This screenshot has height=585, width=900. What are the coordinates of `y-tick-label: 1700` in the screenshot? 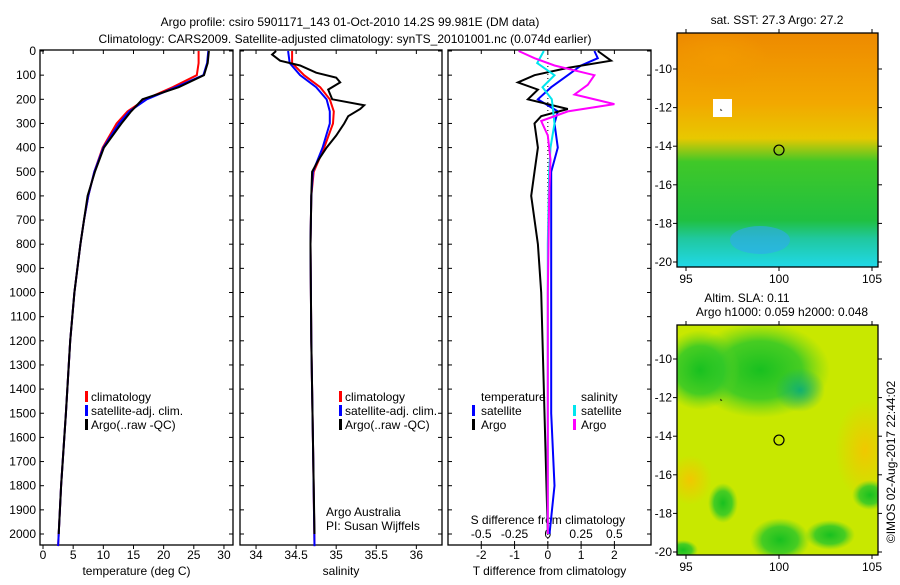 It's located at (22, 462).